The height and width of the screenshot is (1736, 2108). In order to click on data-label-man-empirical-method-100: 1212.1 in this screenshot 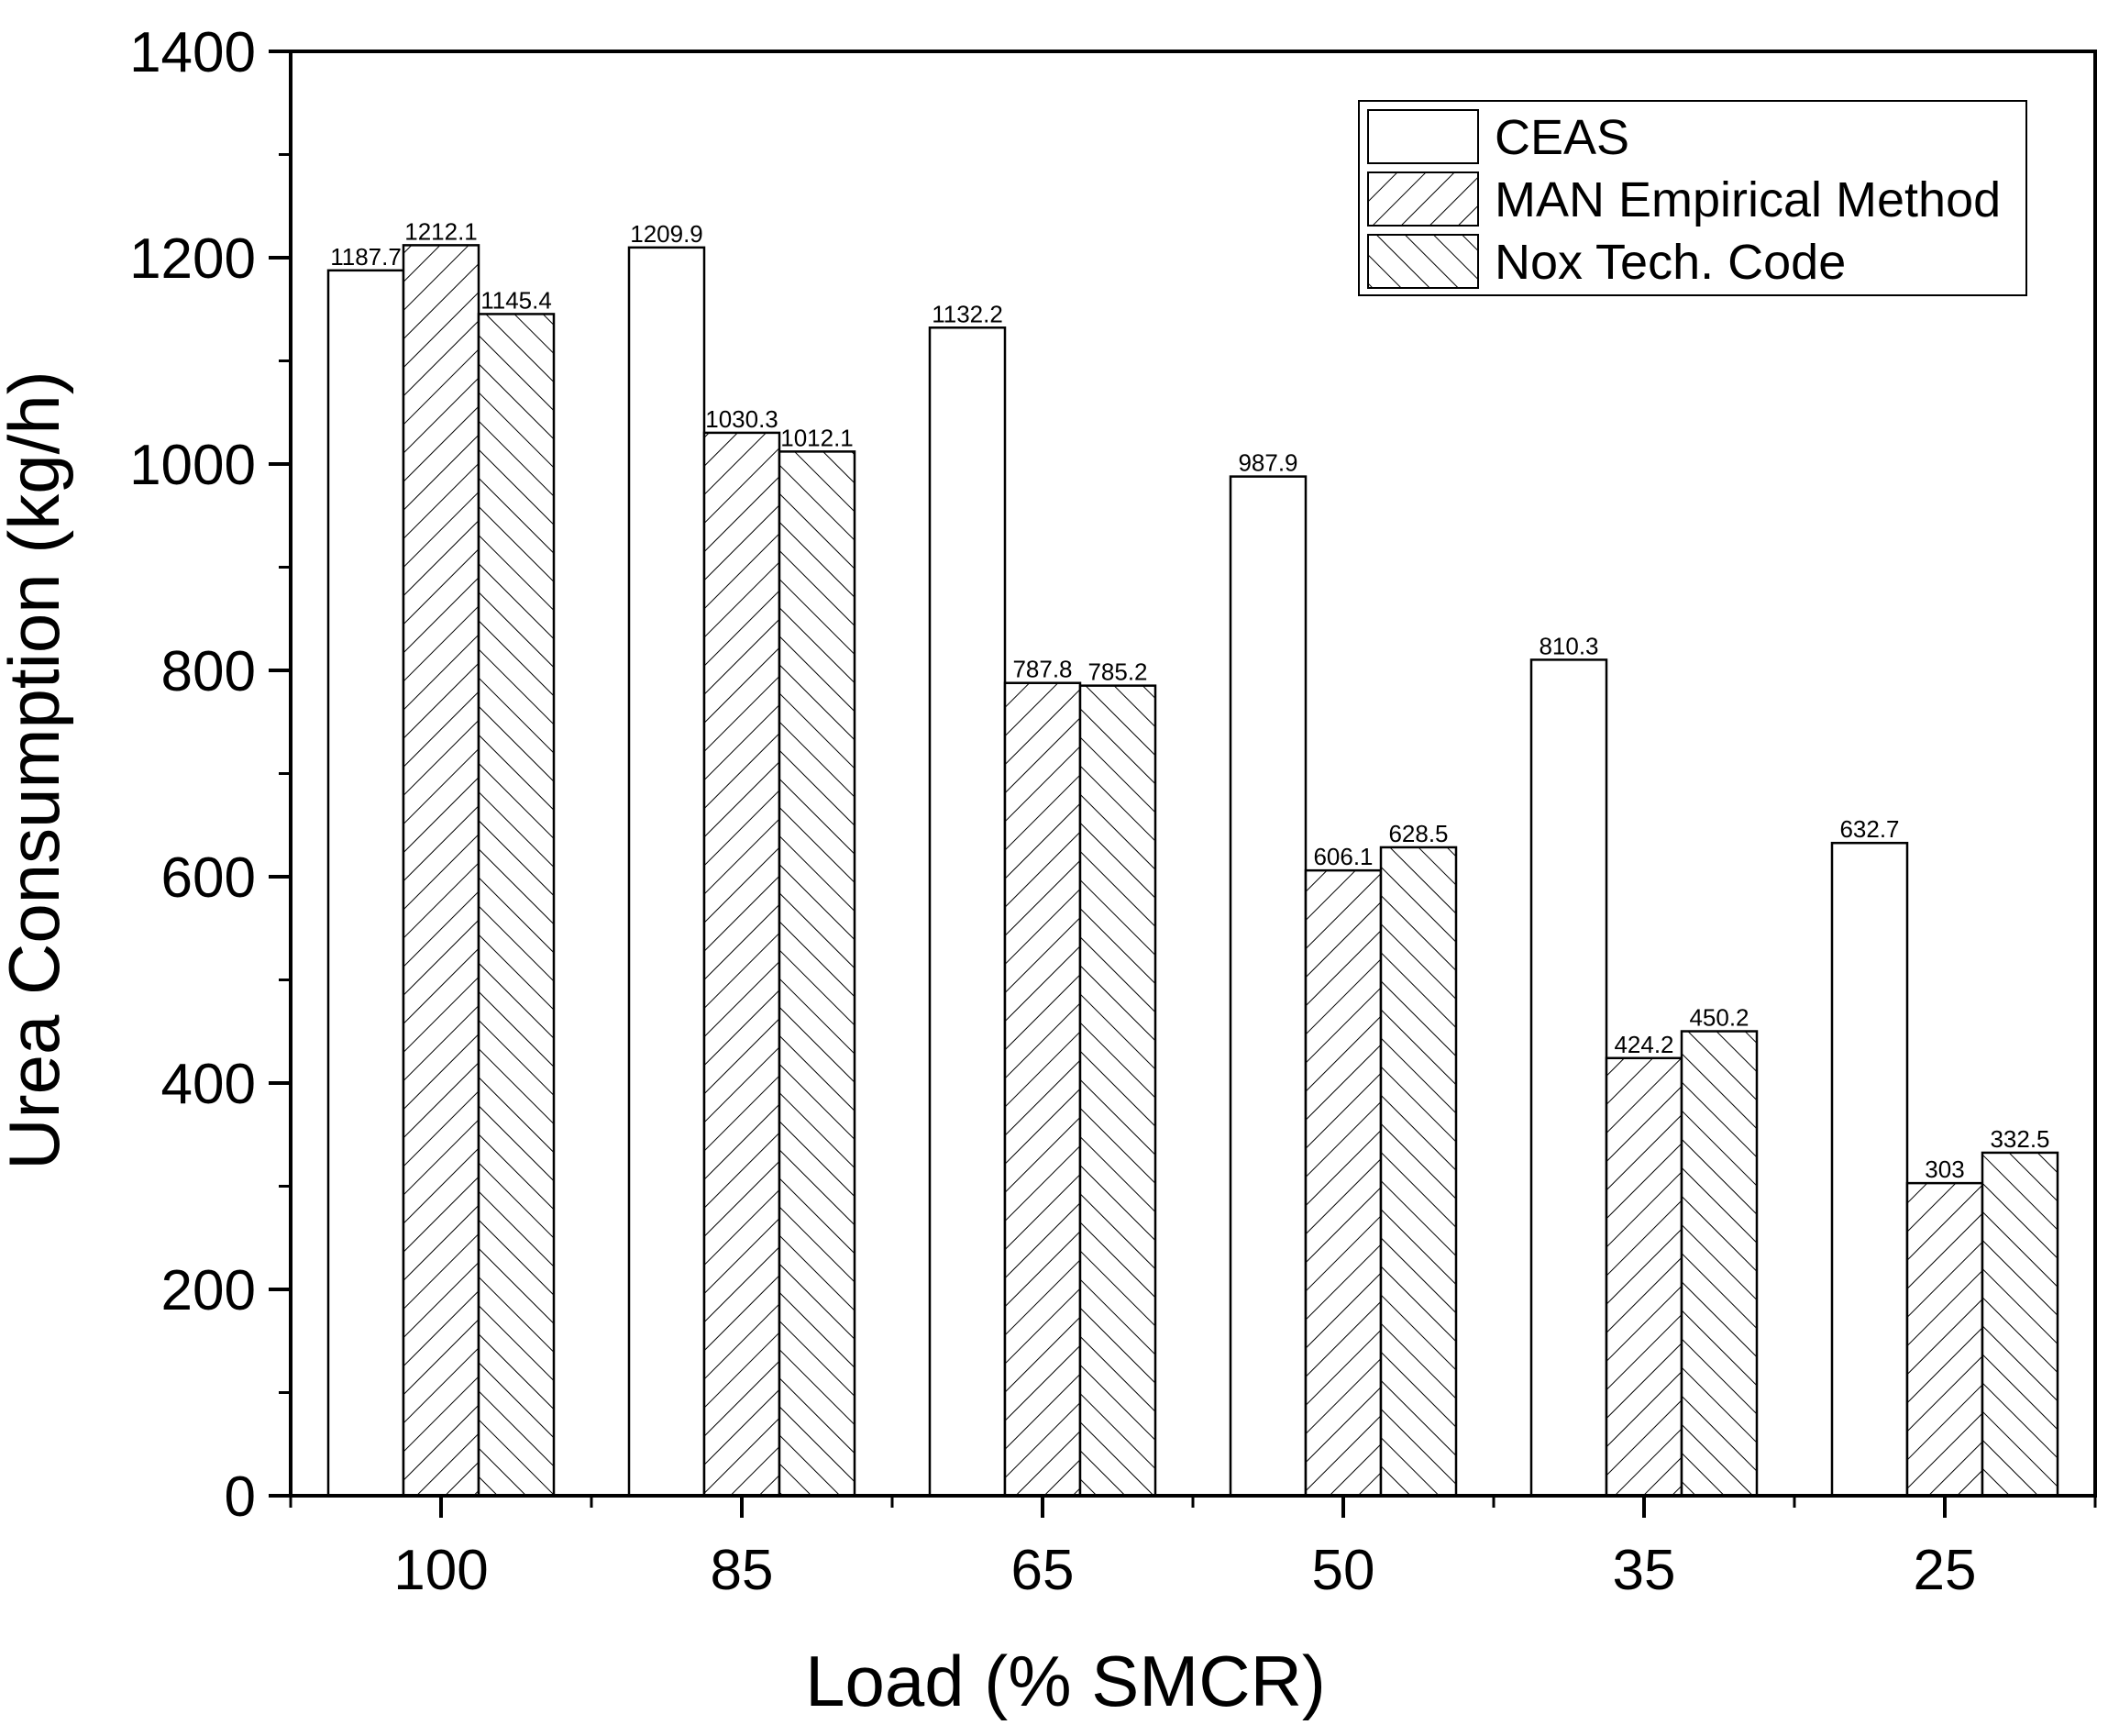, I will do `click(441, 231)`.